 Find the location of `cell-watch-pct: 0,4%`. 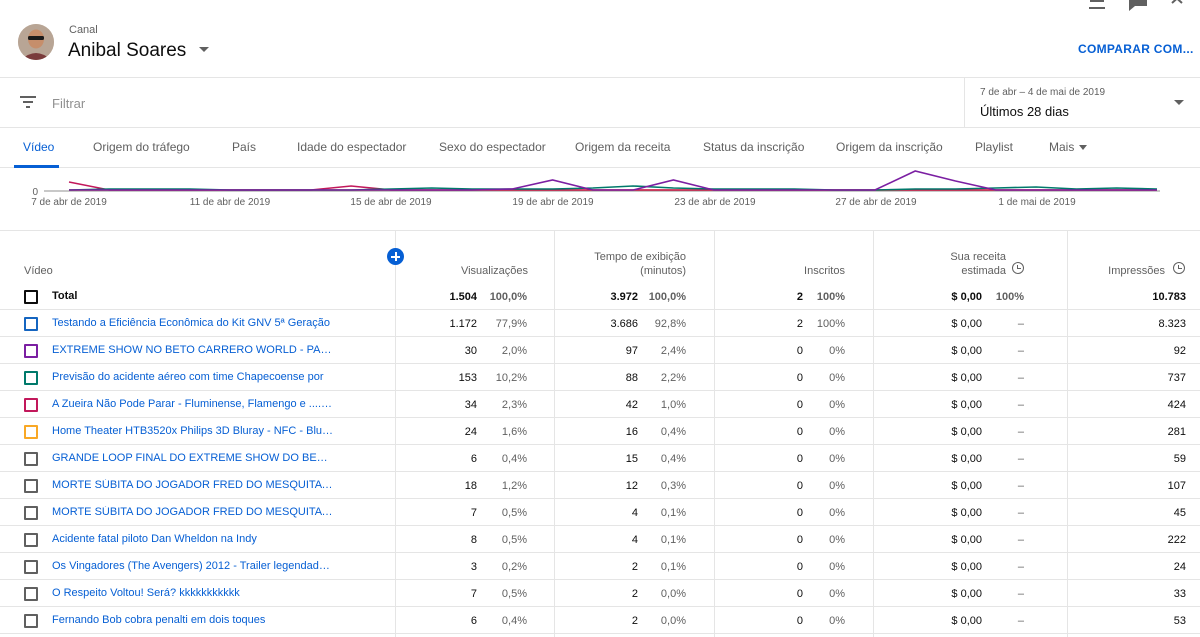

cell-watch-pct: 0,4% is located at coordinates (673, 432).